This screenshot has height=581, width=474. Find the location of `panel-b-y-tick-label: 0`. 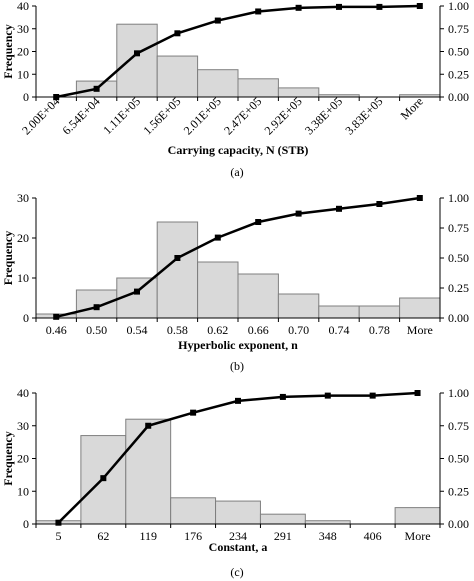

panel-b-y-tick-label: 0 is located at coordinates (26, 318).